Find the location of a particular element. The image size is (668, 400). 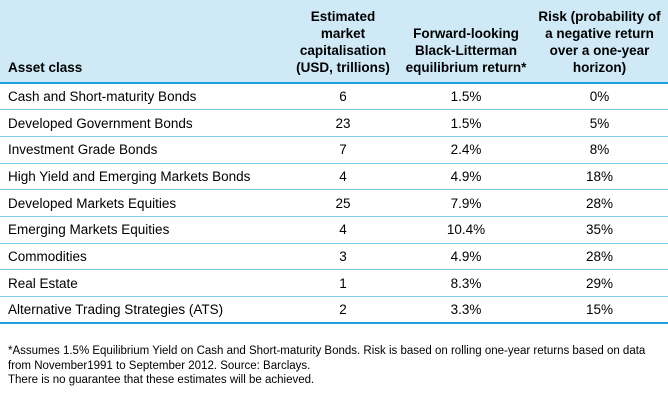

cell-return: 3.3% is located at coordinates (466, 310).